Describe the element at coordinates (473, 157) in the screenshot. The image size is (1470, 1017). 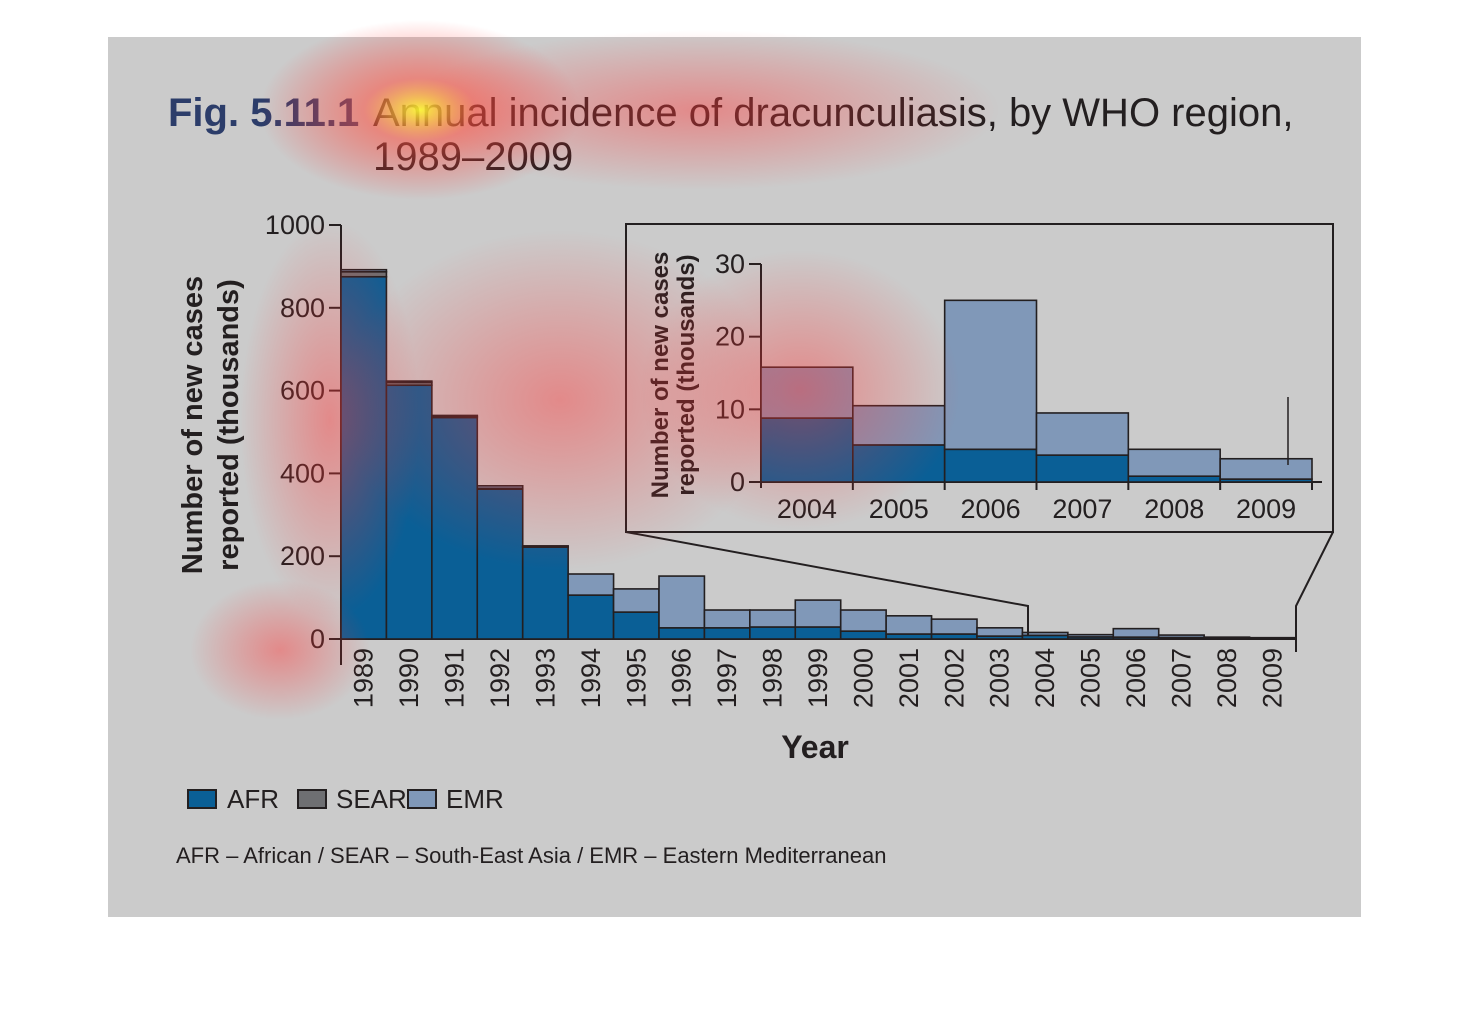
I see `figure-title-line2: 1989–2009` at that location.